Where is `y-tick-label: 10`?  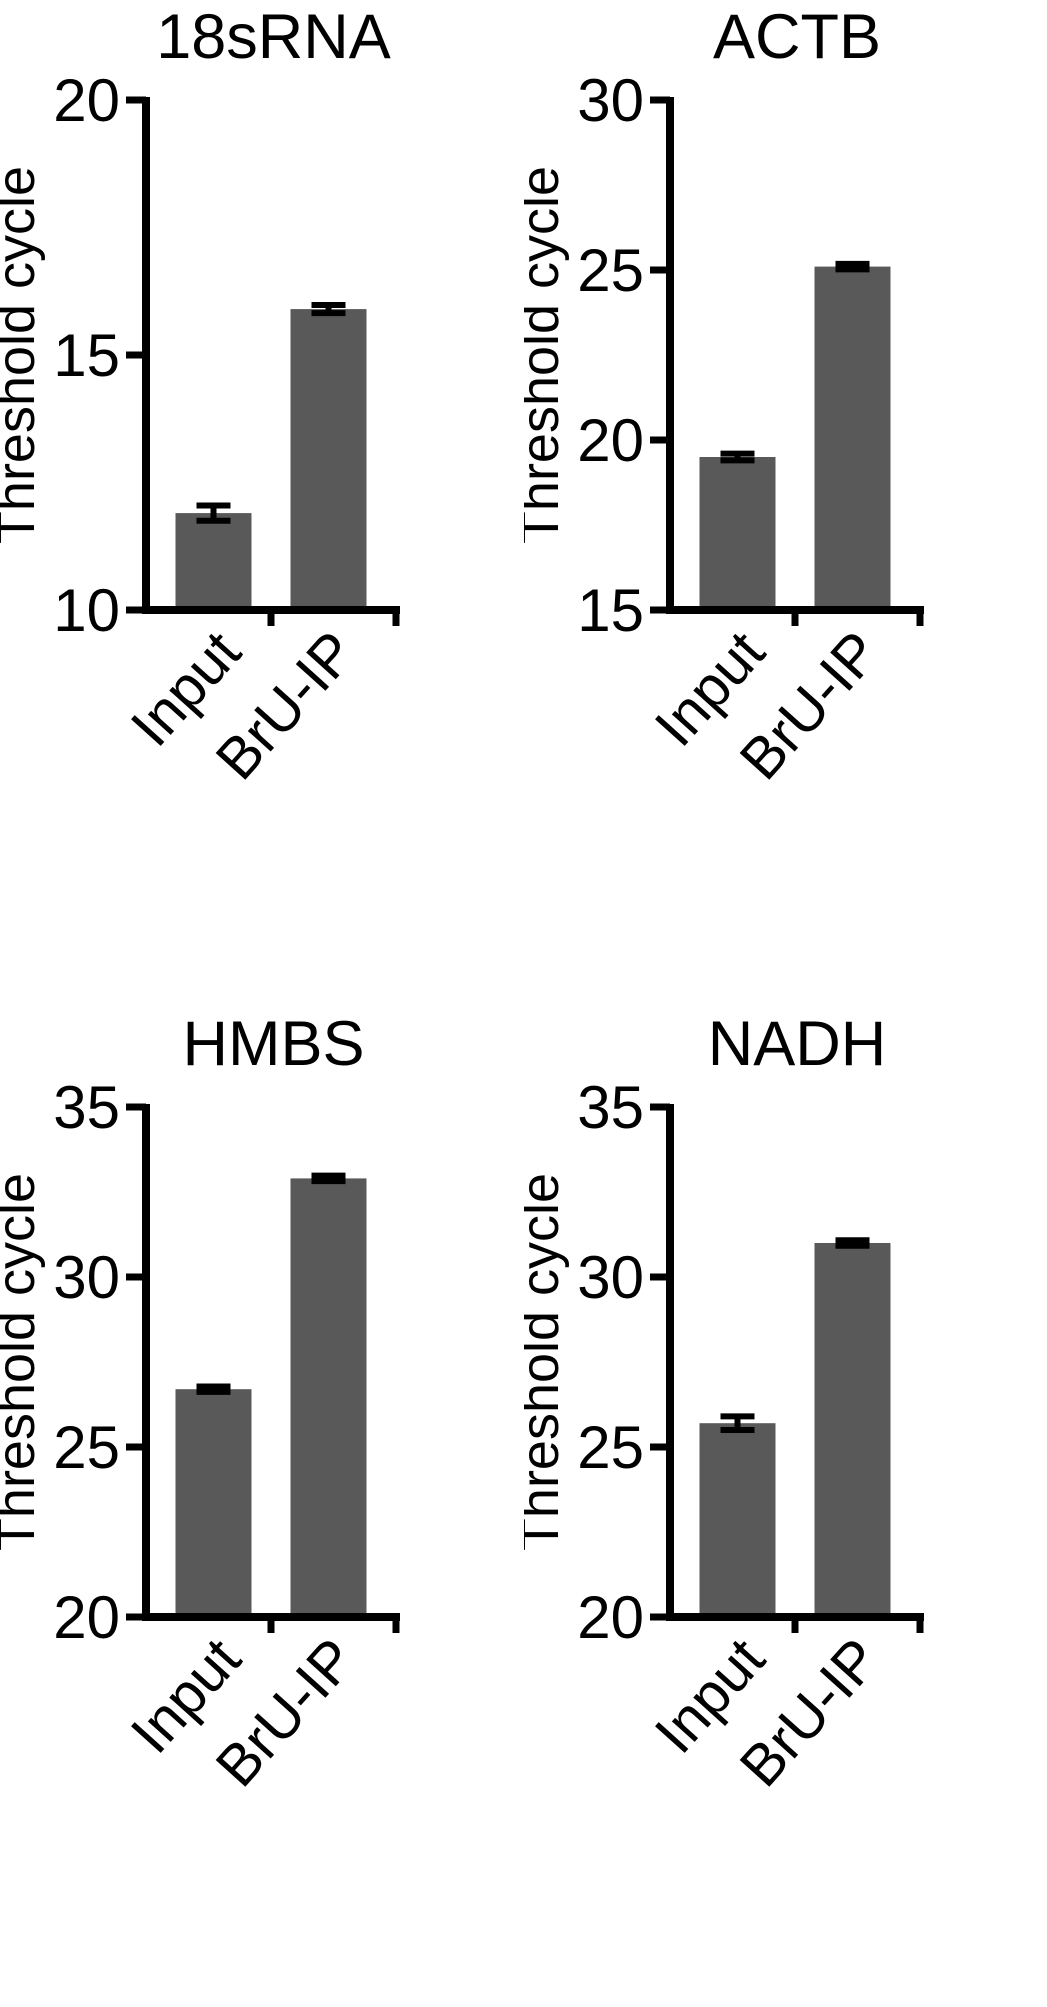 y-tick-label: 10 is located at coordinates (86, 610).